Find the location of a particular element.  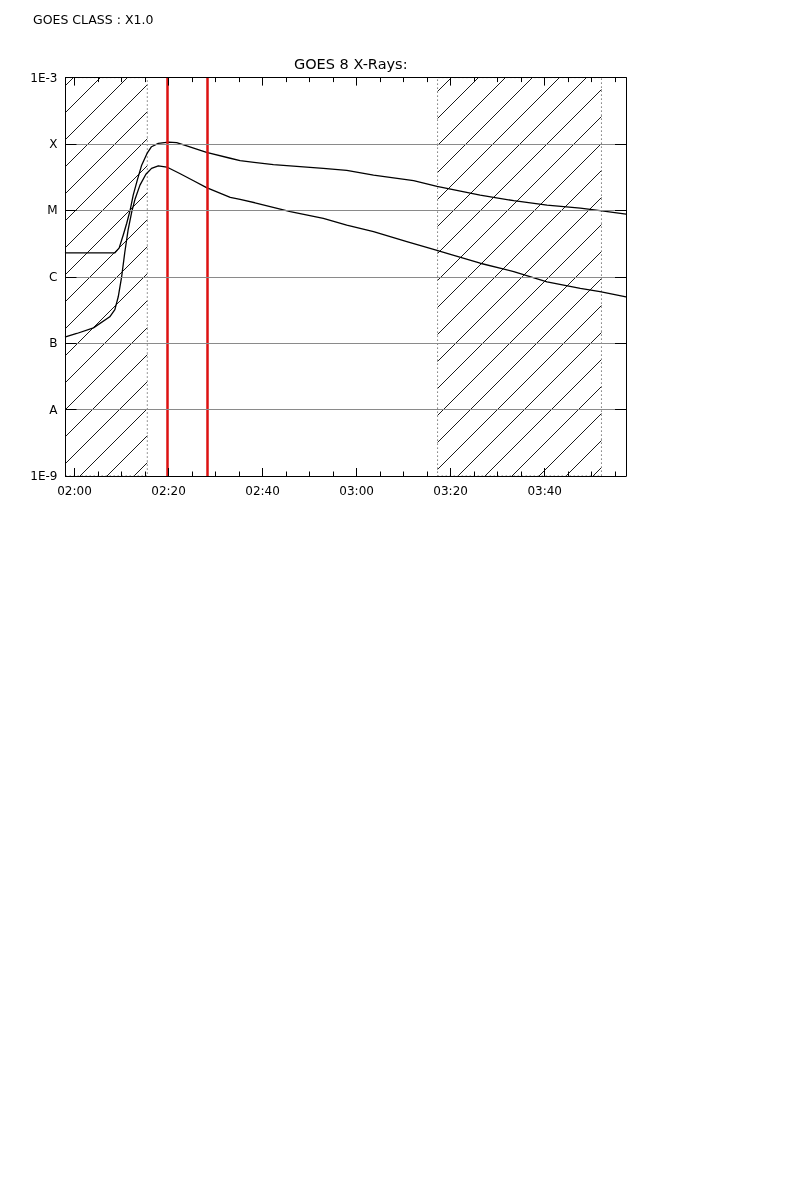

y-tick-label: C is located at coordinates (53, 276).